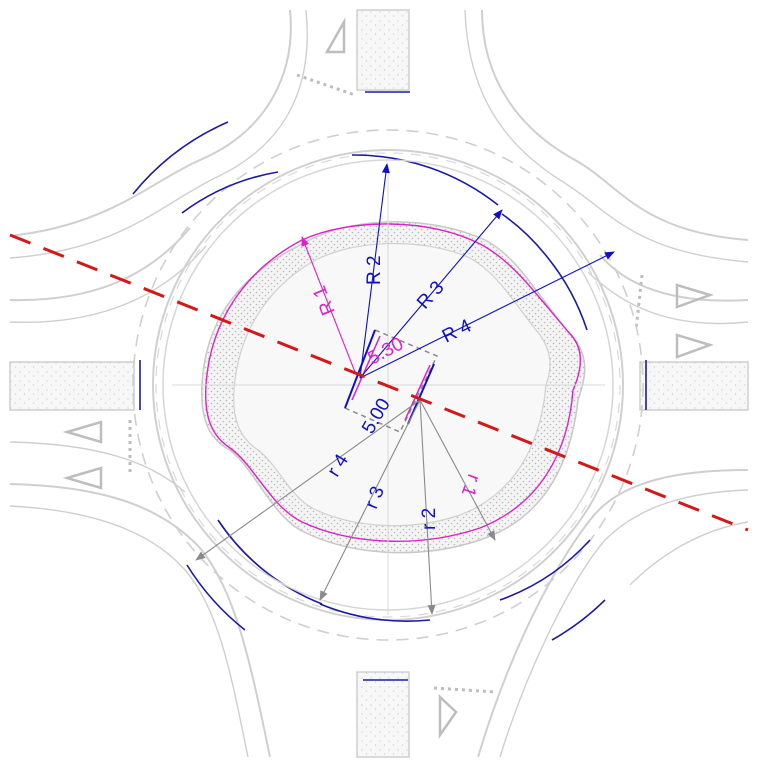 The image size is (758, 767). I want to click on offset-line-magenta-a, so click(366, 368).